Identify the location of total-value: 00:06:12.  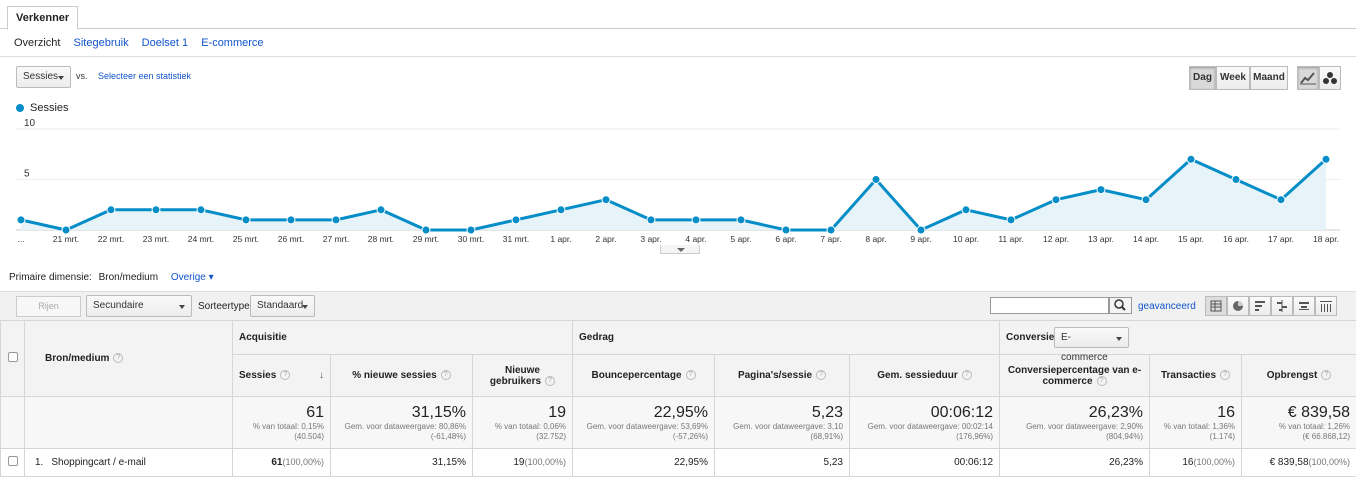
(924, 413).